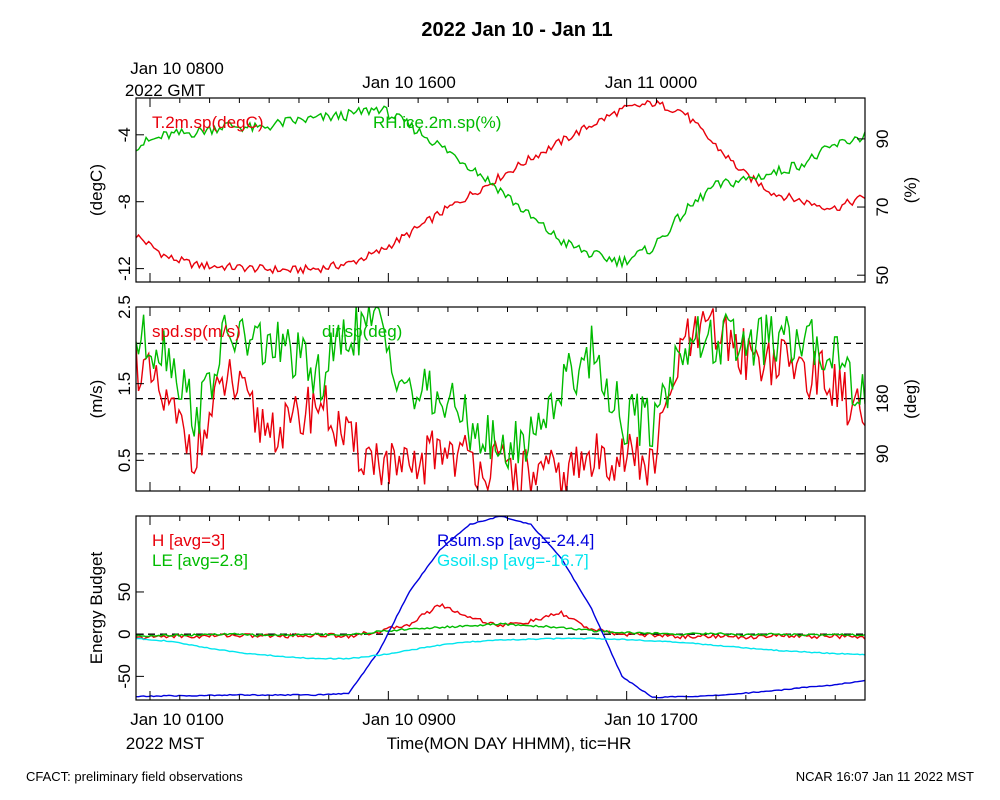 This screenshot has width=1000, height=800. Describe the element at coordinates (196, 331) in the screenshot. I see `legend-spd: spd.sp(m/s)` at that location.